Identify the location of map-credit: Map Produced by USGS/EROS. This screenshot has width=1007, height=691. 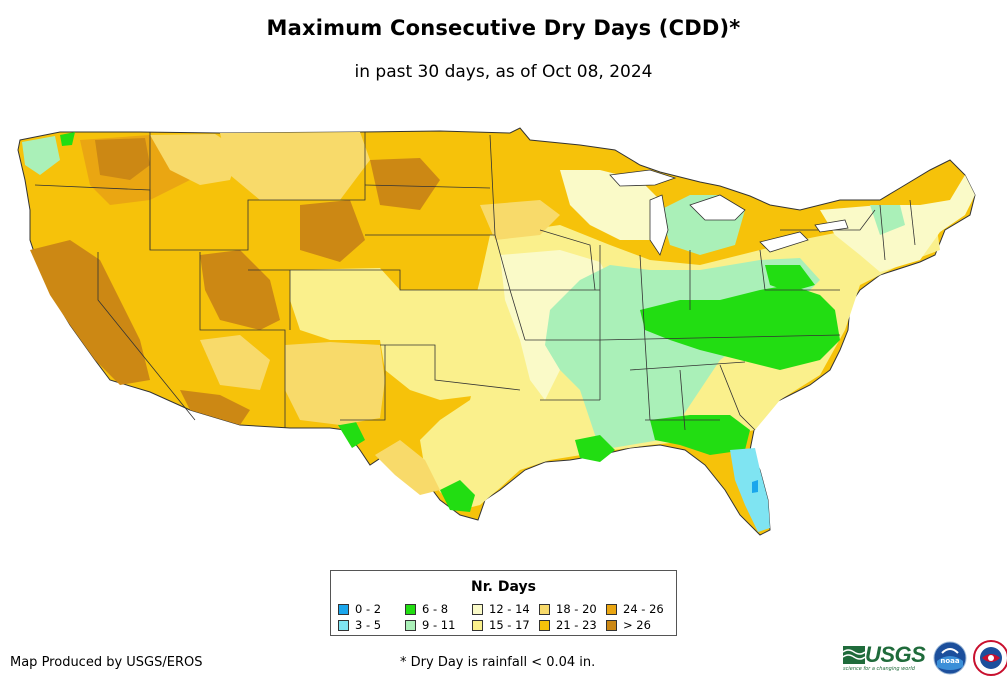
(106, 662).